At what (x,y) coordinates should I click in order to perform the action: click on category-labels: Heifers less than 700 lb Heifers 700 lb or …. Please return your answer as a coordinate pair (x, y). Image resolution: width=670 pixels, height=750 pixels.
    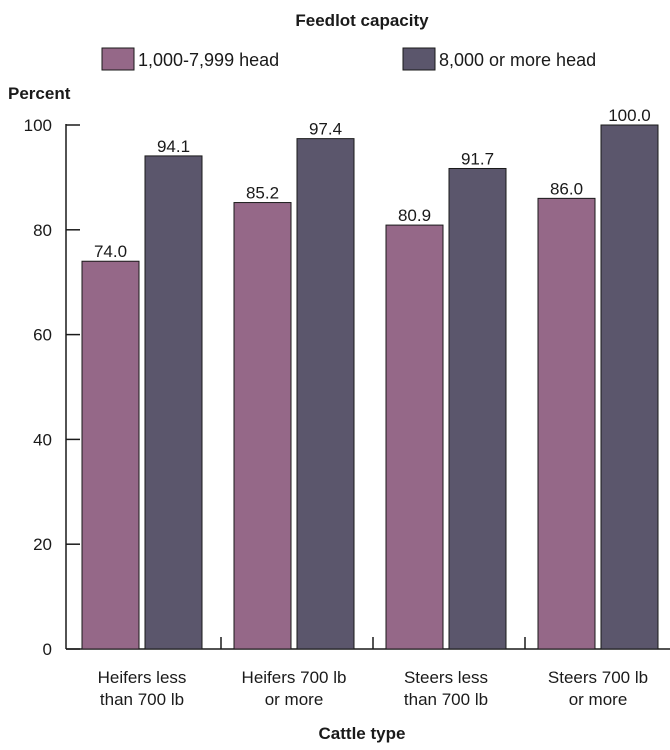
    Looking at the image, I should click on (373, 688).